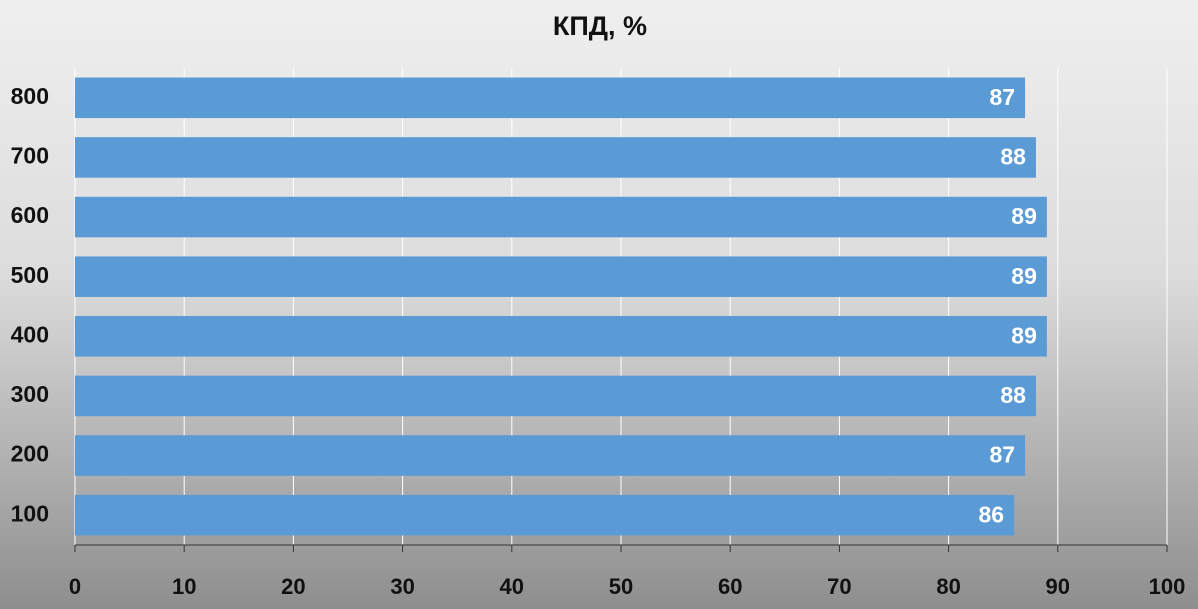 This screenshot has height=609, width=1198. Describe the element at coordinates (184, 586) in the screenshot. I see `x-tick-label: 10` at that location.